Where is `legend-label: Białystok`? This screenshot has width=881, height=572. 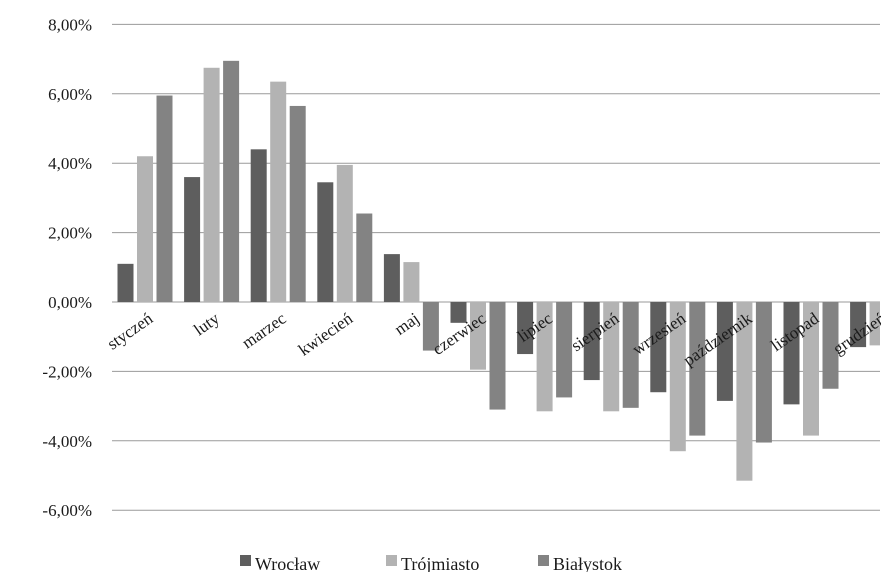
legend-label: Białystok is located at coordinates (587, 563).